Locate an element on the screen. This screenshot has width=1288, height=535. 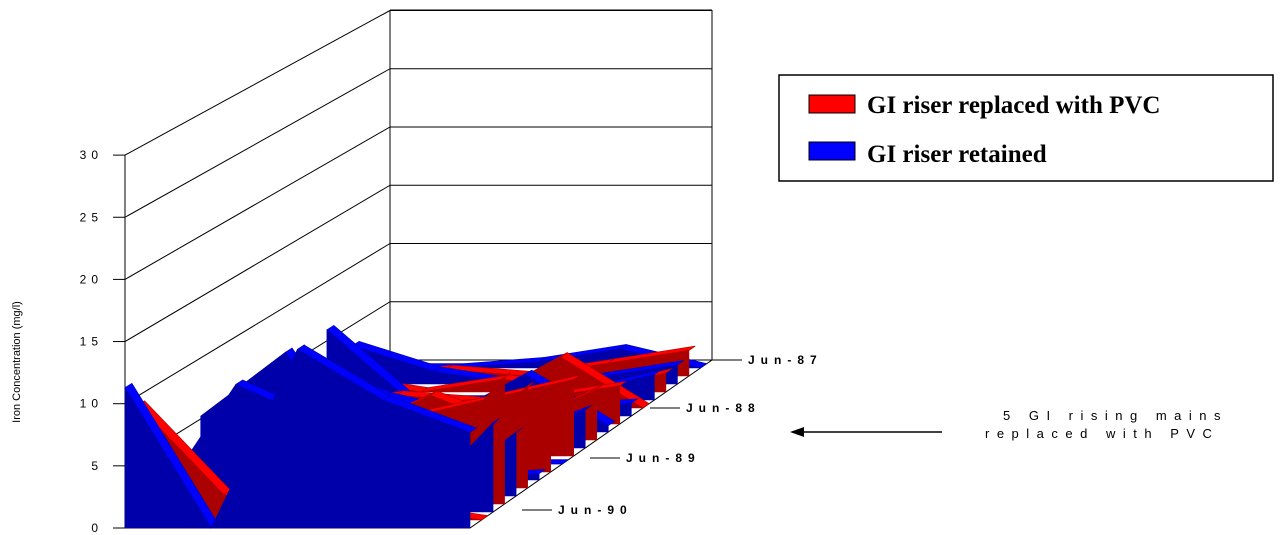
annotation-line-1: 5 GI rising mains is located at coordinates (1115, 415).